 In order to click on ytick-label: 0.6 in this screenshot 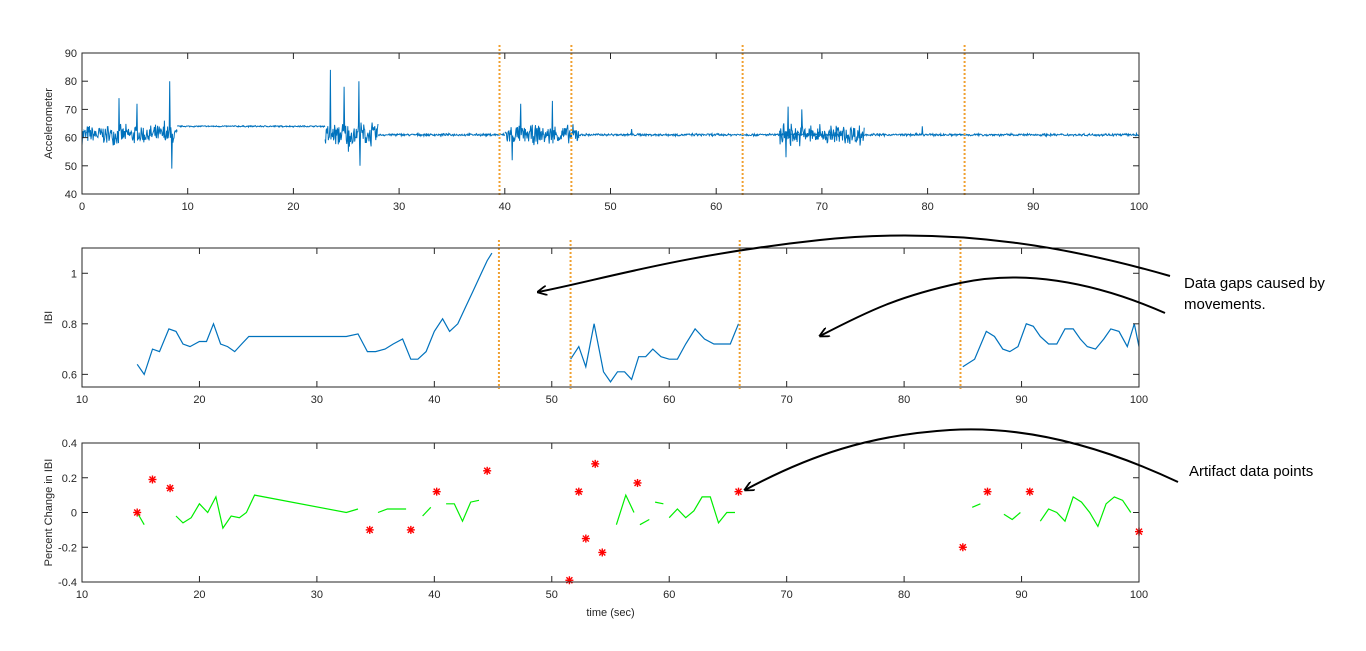, I will do `click(69, 375)`.